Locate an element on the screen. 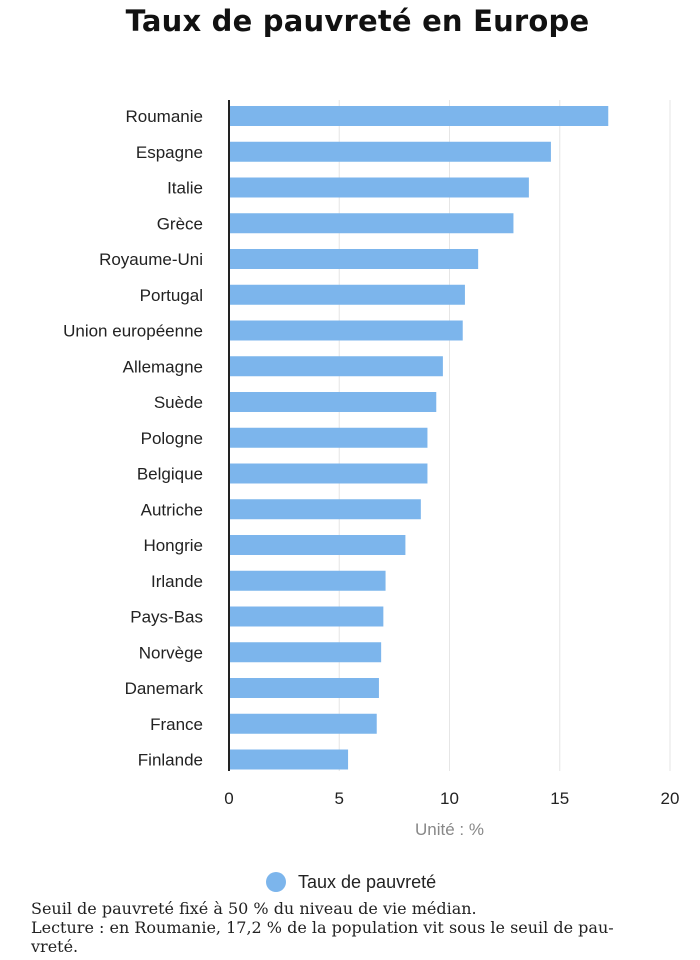  x-axis-title: Unité : % is located at coordinates (449, 829).